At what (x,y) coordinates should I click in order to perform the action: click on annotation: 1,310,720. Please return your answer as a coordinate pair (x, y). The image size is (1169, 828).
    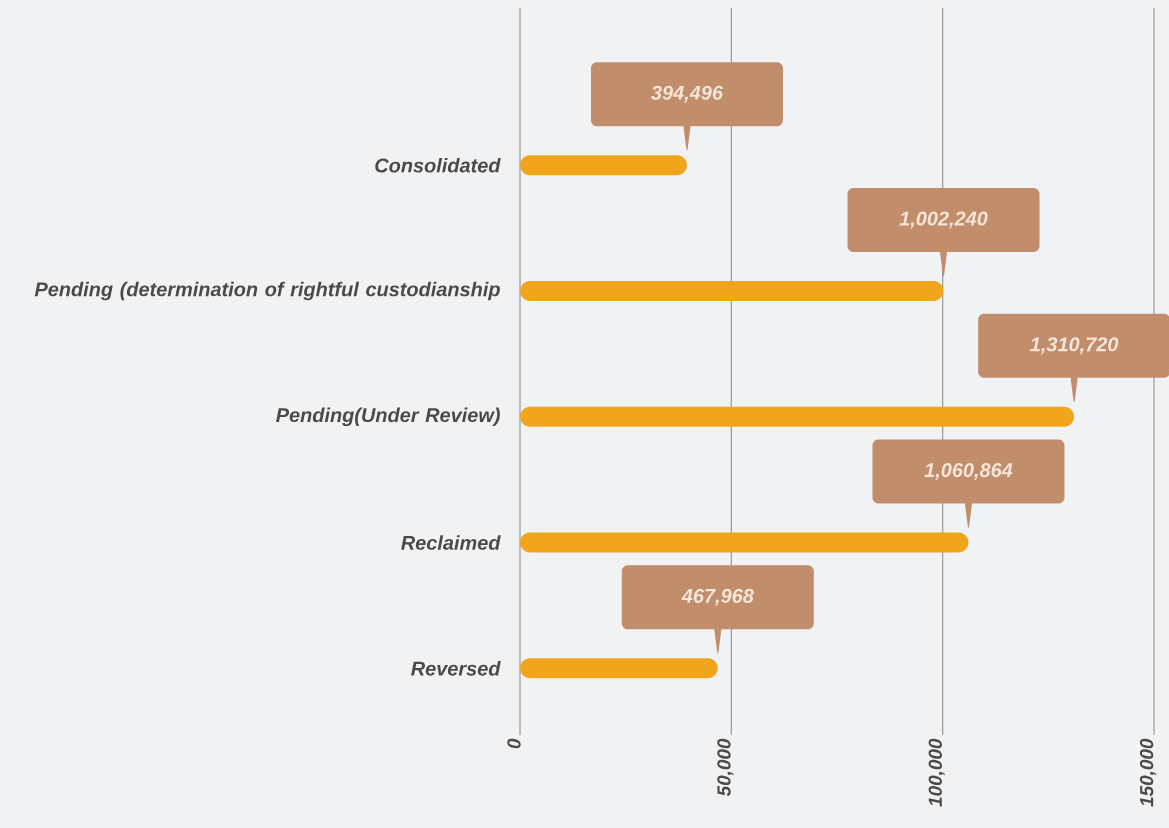
    Looking at the image, I should click on (1074, 346).